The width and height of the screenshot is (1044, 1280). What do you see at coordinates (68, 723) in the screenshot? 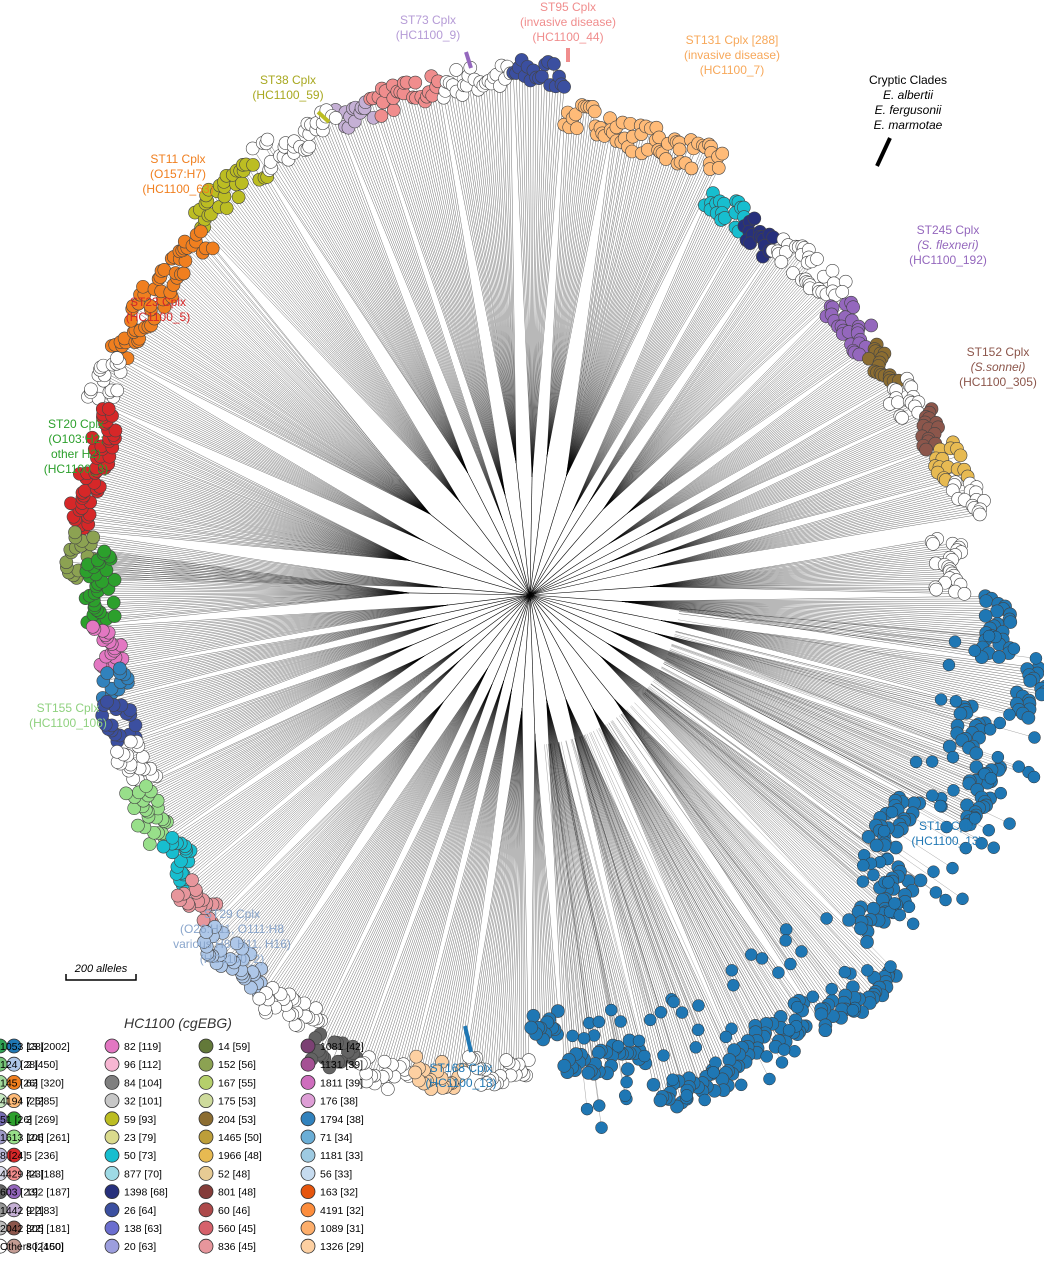
I see `clade-label-line: (HC1100_106)` at bounding box center [68, 723].